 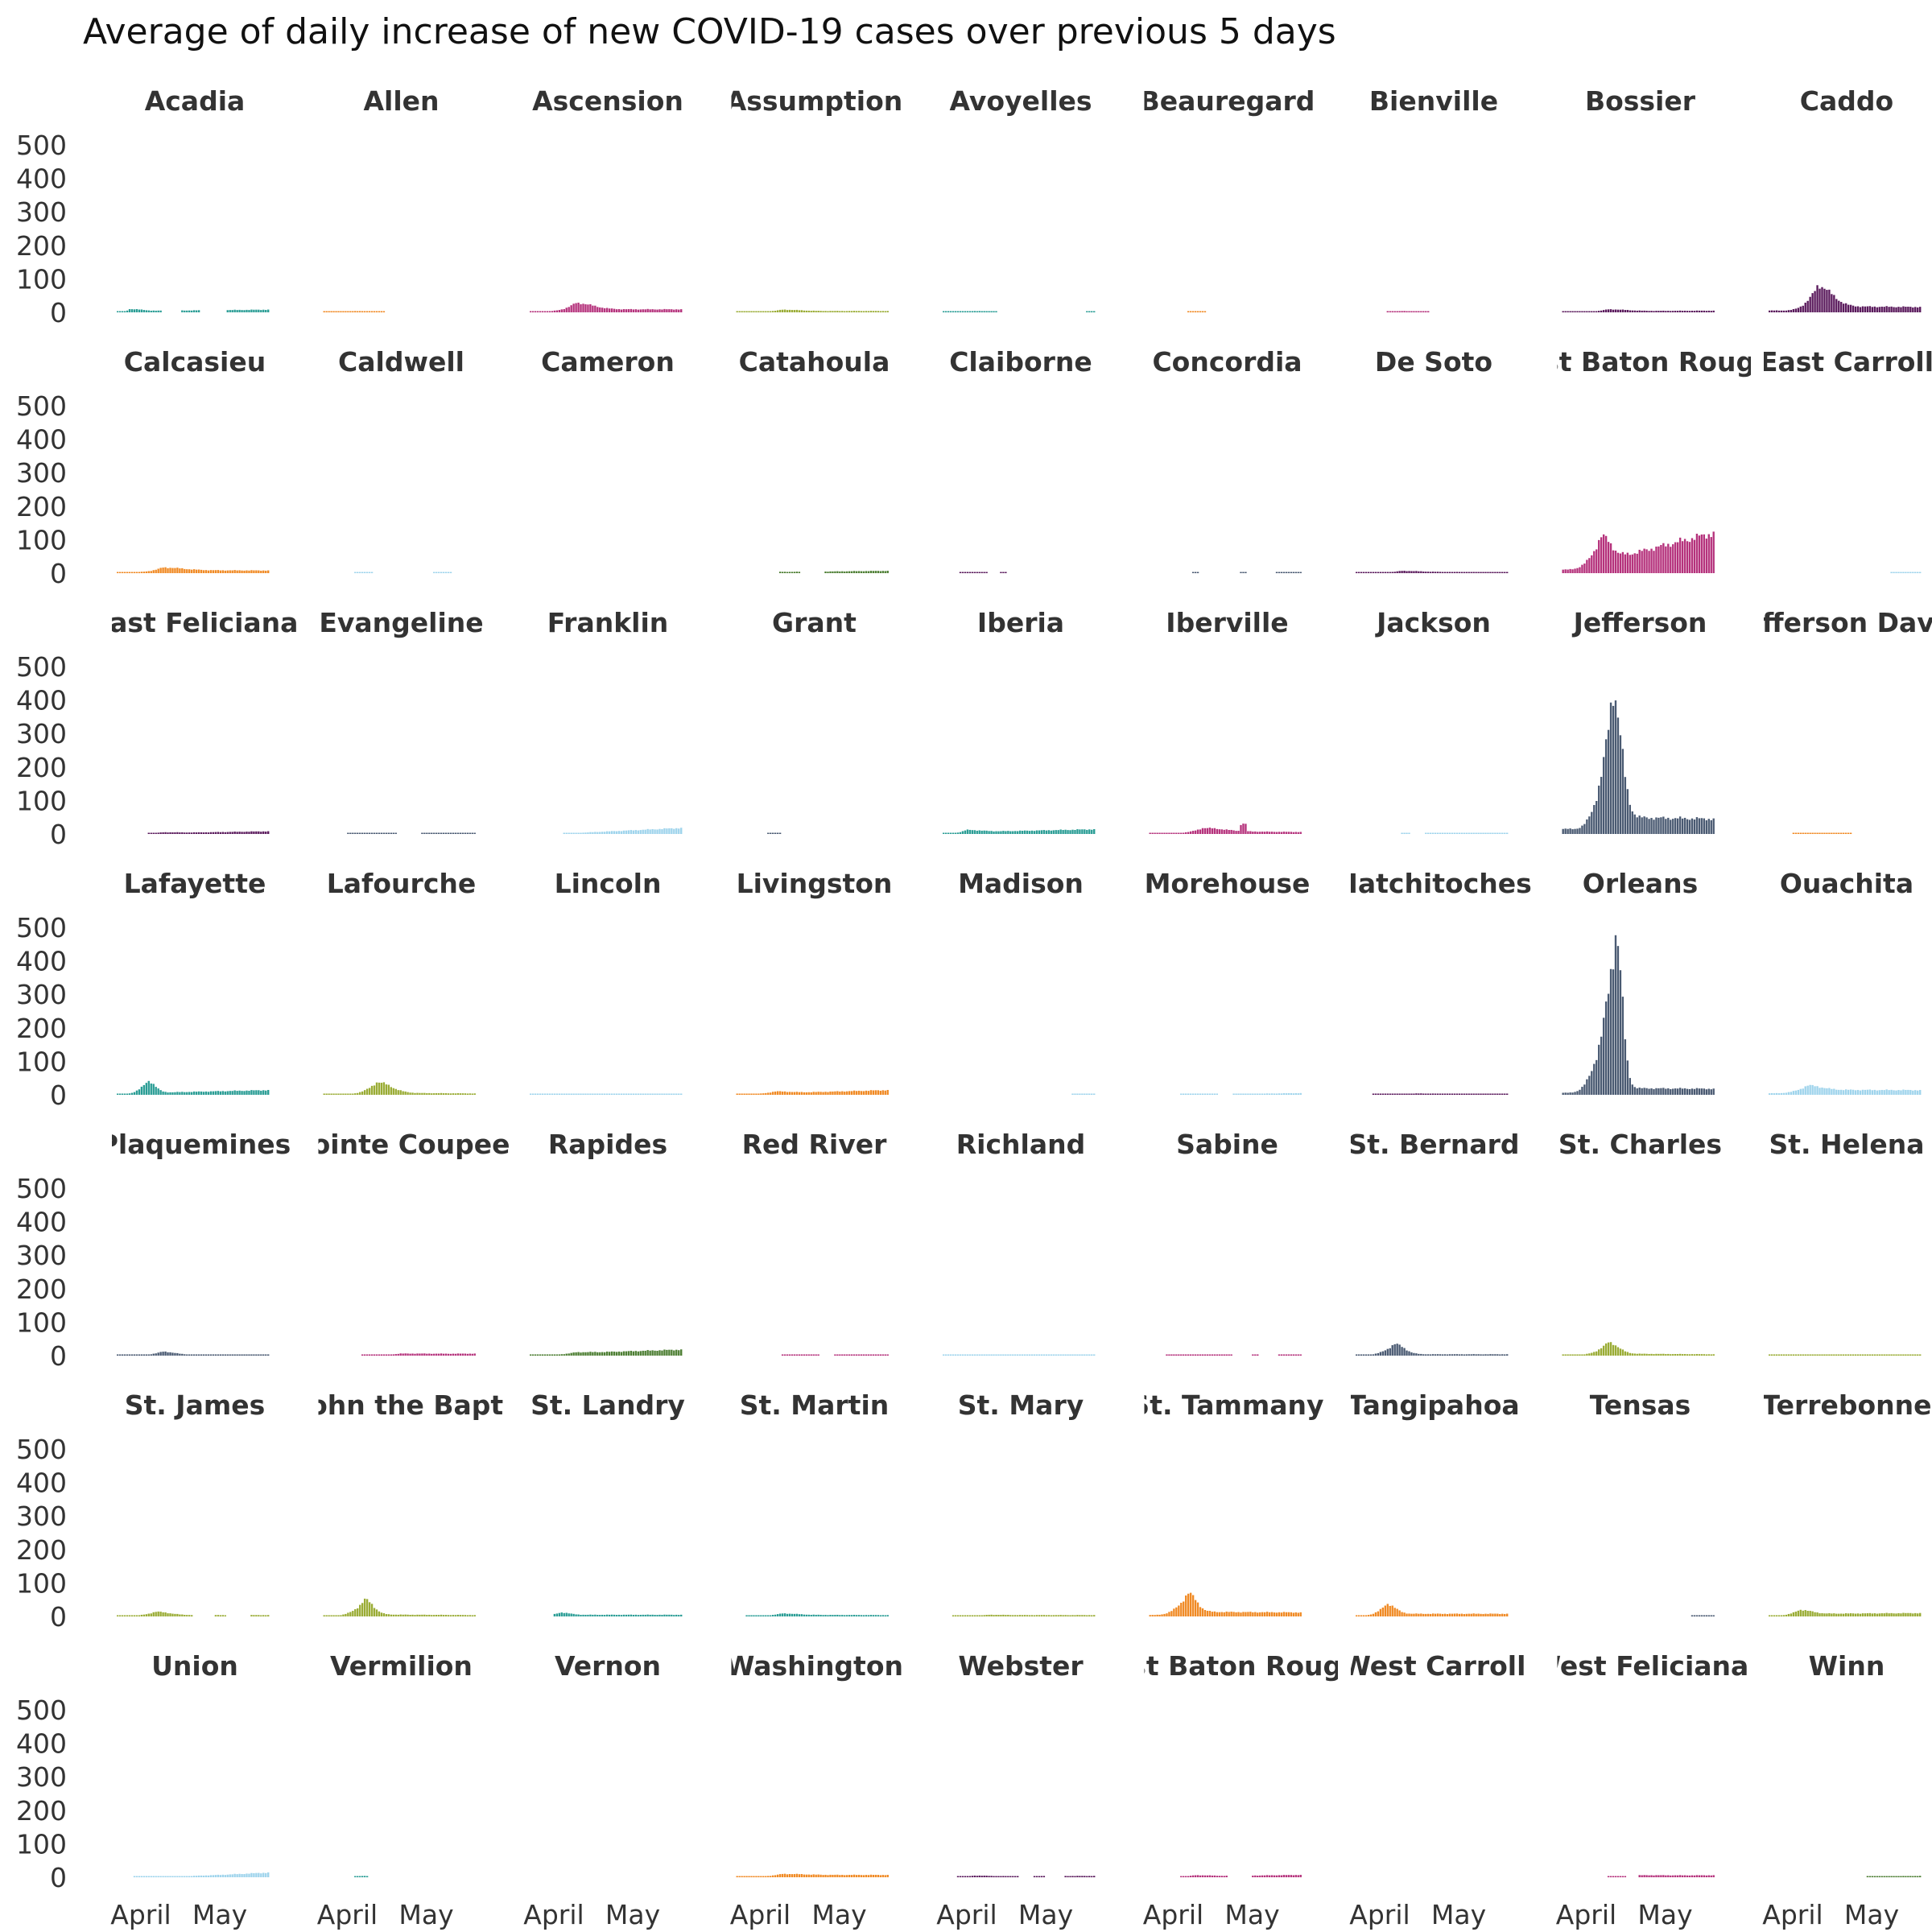 What do you see at coordinates (553, 1914) in the screenshot?
I see `x-tick-label: April` at bounding box center [553, 1914].